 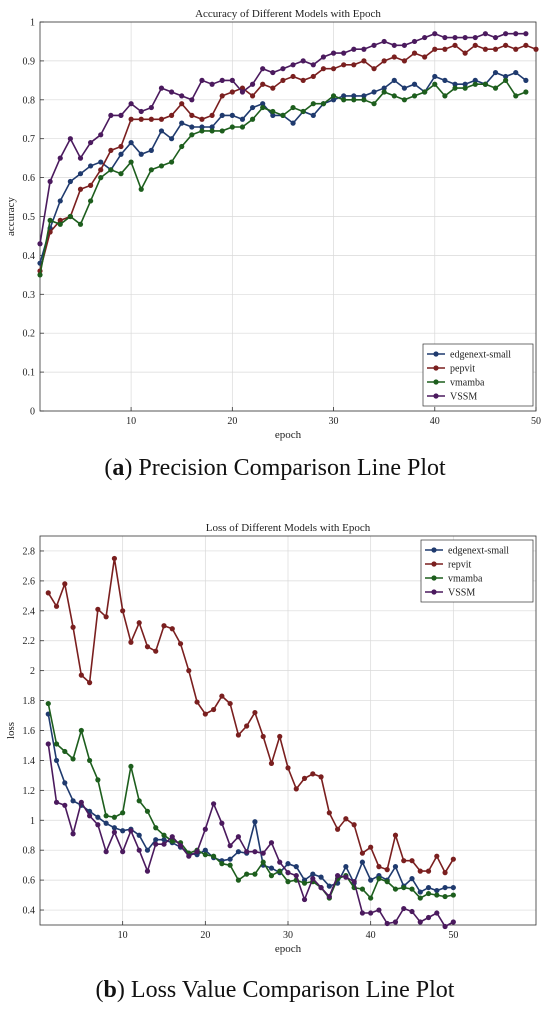 What do you see at coordinates (29, 551) in the screenshot?
I see `y-tick-label: 2.8` at bounding box center [29, 551].